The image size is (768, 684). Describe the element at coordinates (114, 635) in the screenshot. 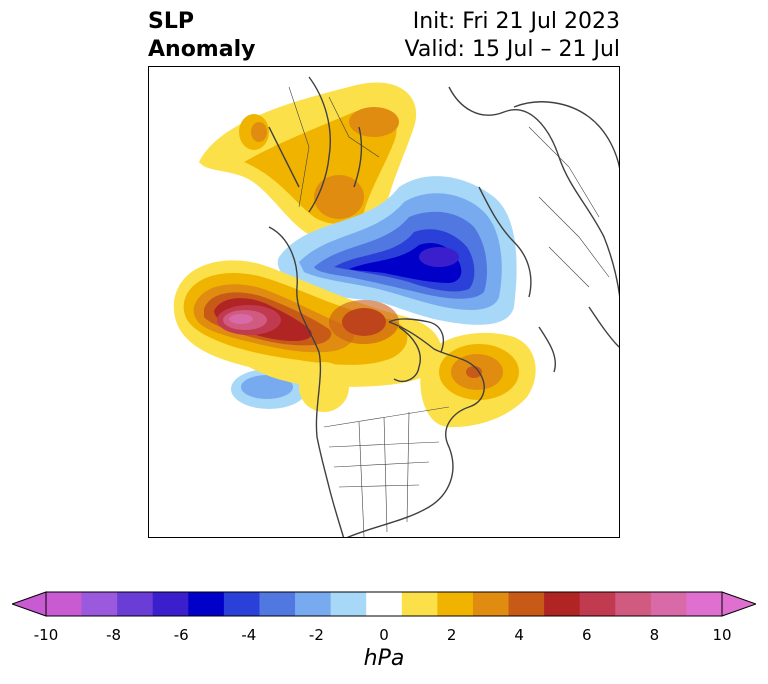

I see `colorbar-tick-label: -8` at that location.